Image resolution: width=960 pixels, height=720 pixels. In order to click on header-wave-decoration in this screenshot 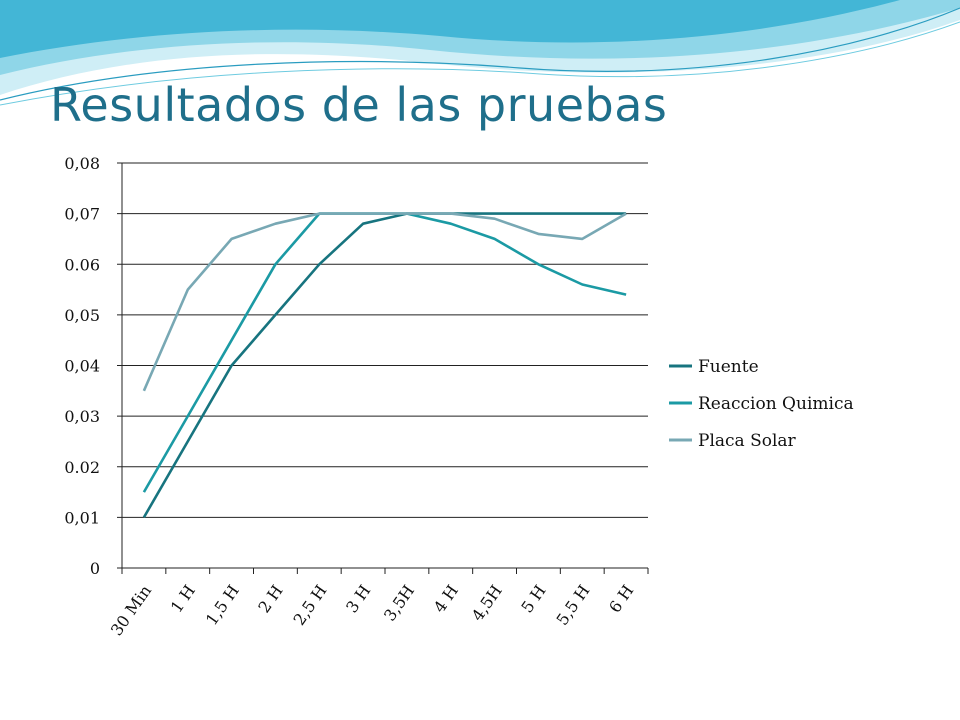, I will do `click(480, 53)`.